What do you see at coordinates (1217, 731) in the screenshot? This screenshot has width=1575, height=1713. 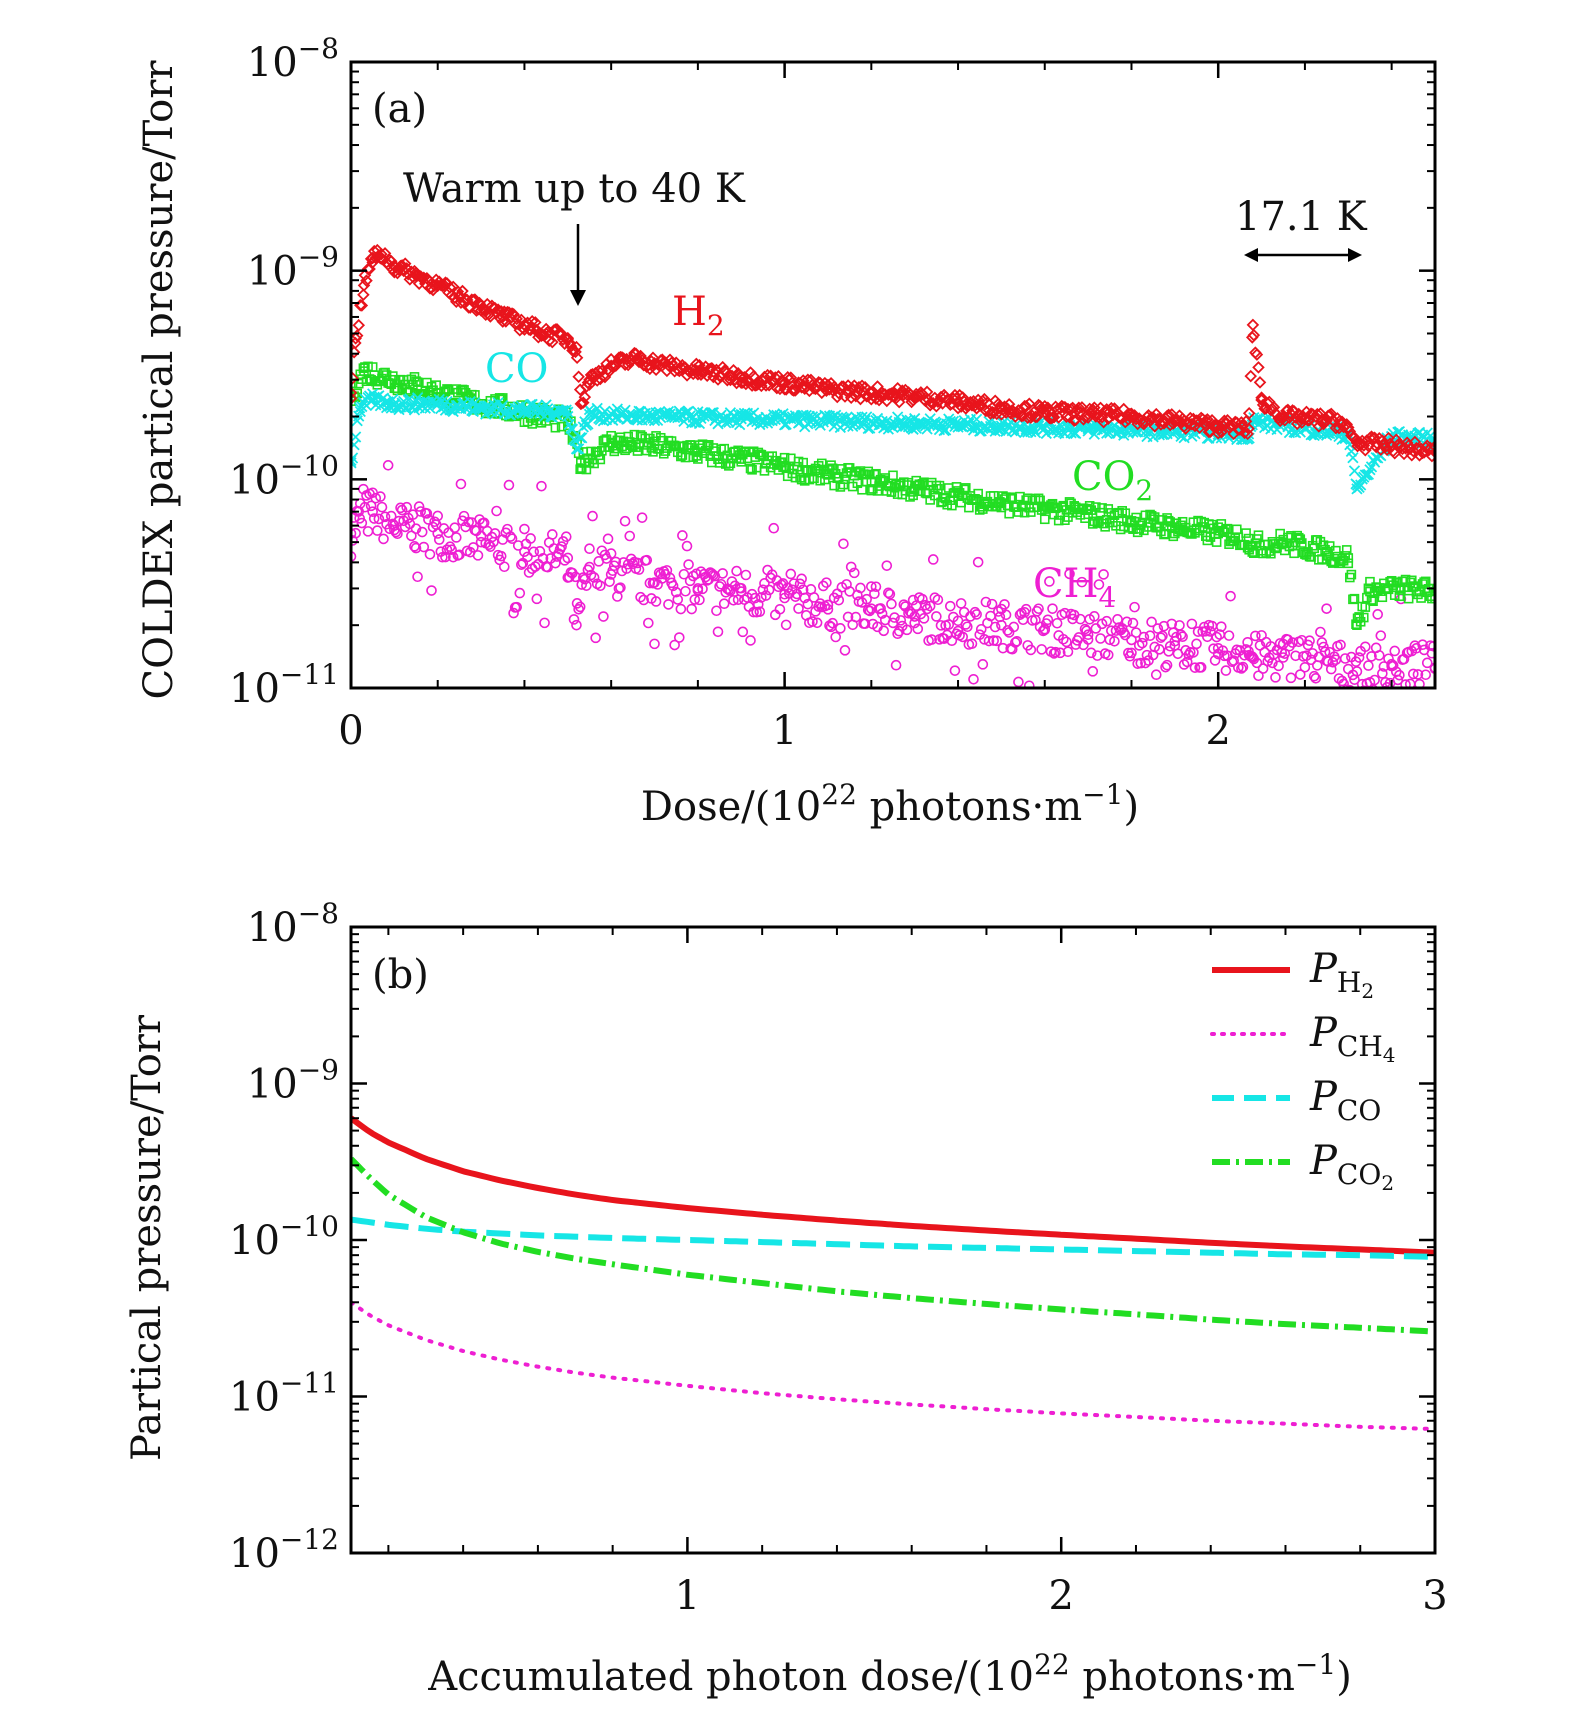 I see `x-tick-label: 2` at bounding box center [1217, 731].